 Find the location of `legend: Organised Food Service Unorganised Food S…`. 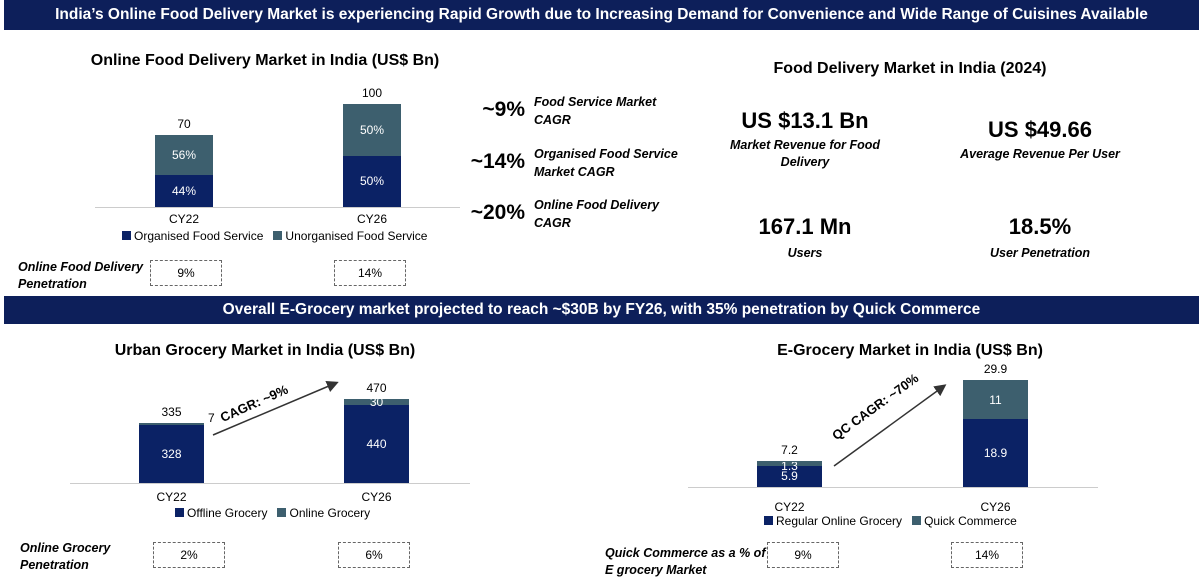

legend: Organised Food Service Unorganised Food S… is located at coordinates (274, 236).